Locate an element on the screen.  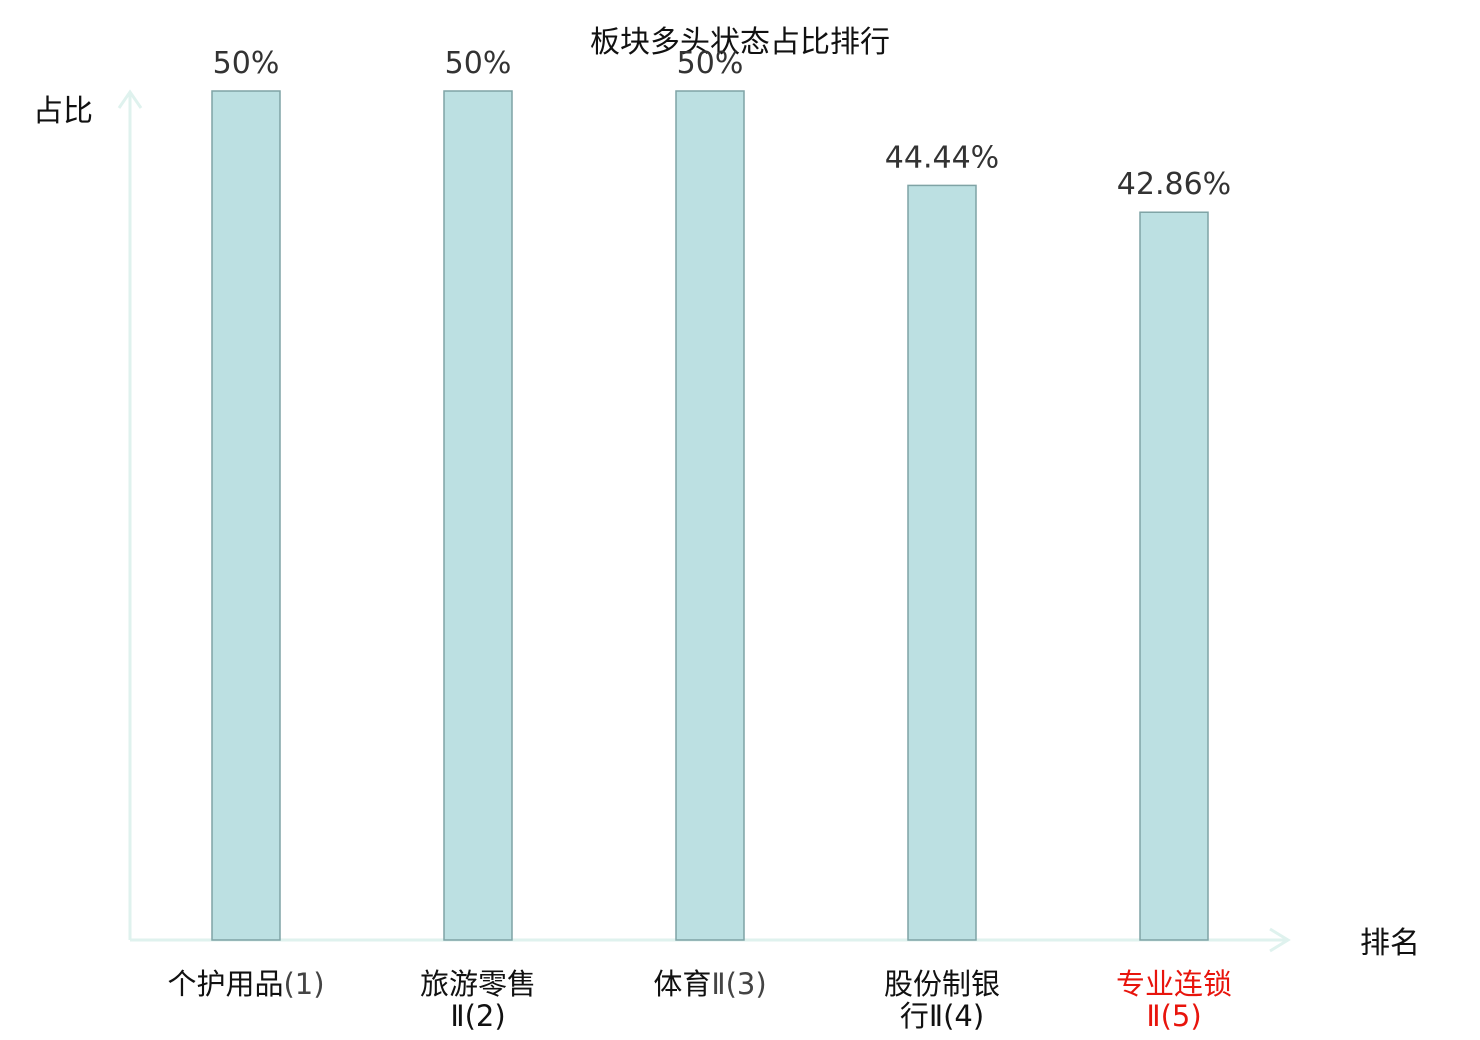
category-name-1: 个护用品 is located at coordinates (225, 984).